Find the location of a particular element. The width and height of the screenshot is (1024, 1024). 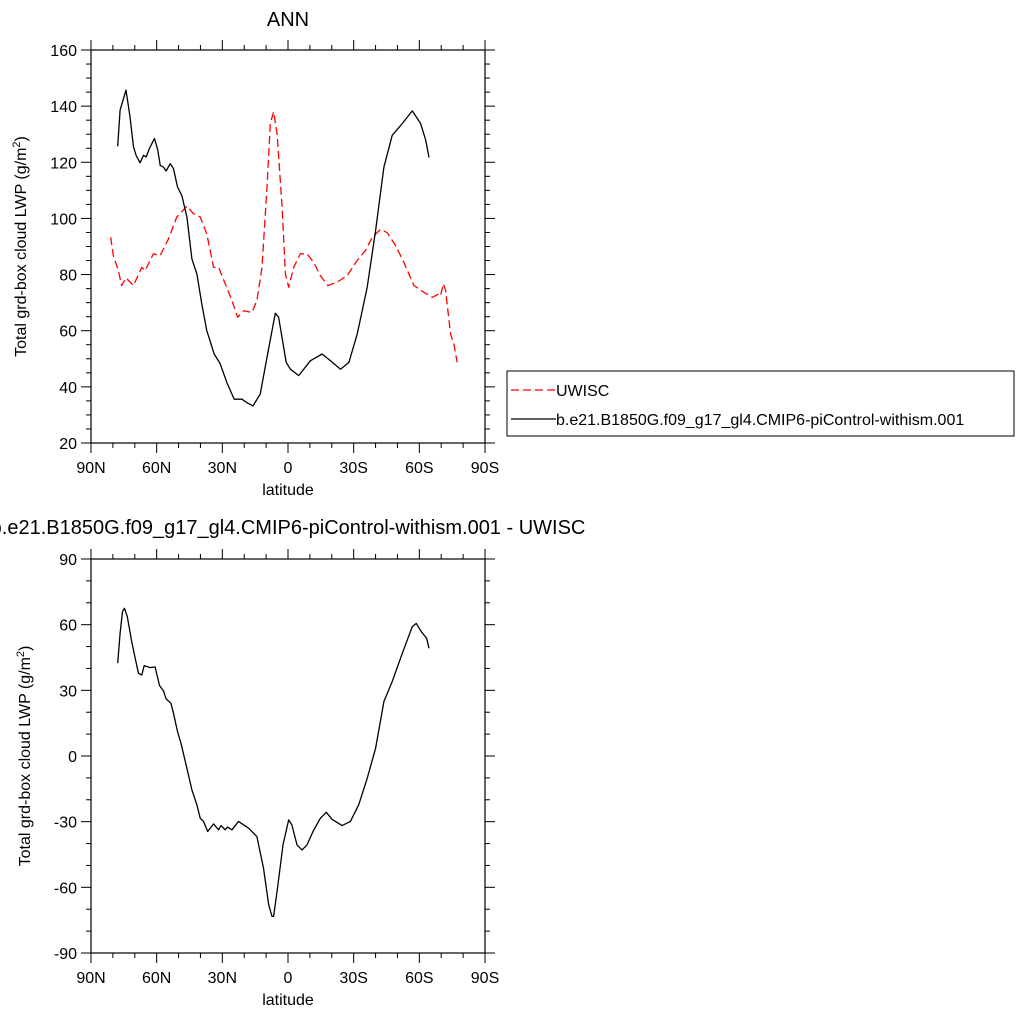

y-tick-label: -60 is located at coordinates (65, 888).